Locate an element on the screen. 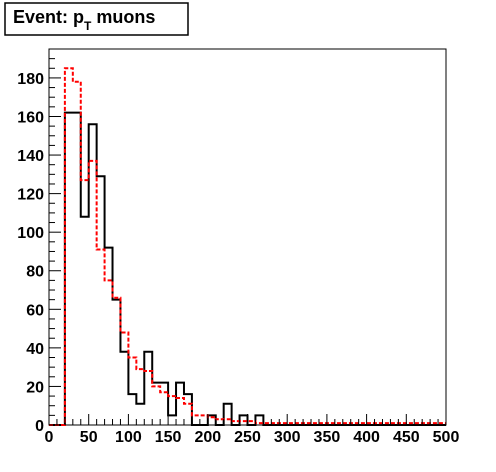 The height and width of the screenshot is (472, 496). y-tick-label: 20 is located at coordinates (35, 387).